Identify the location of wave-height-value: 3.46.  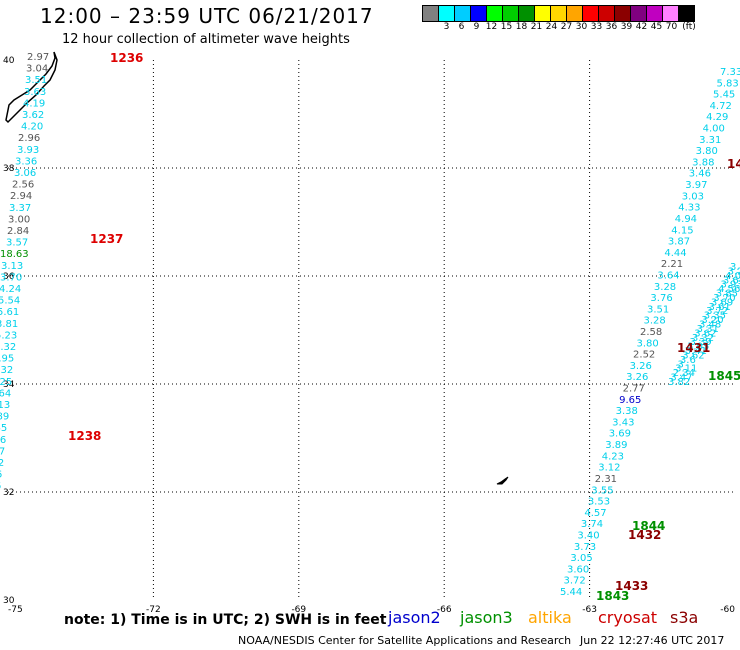
(700, 174).